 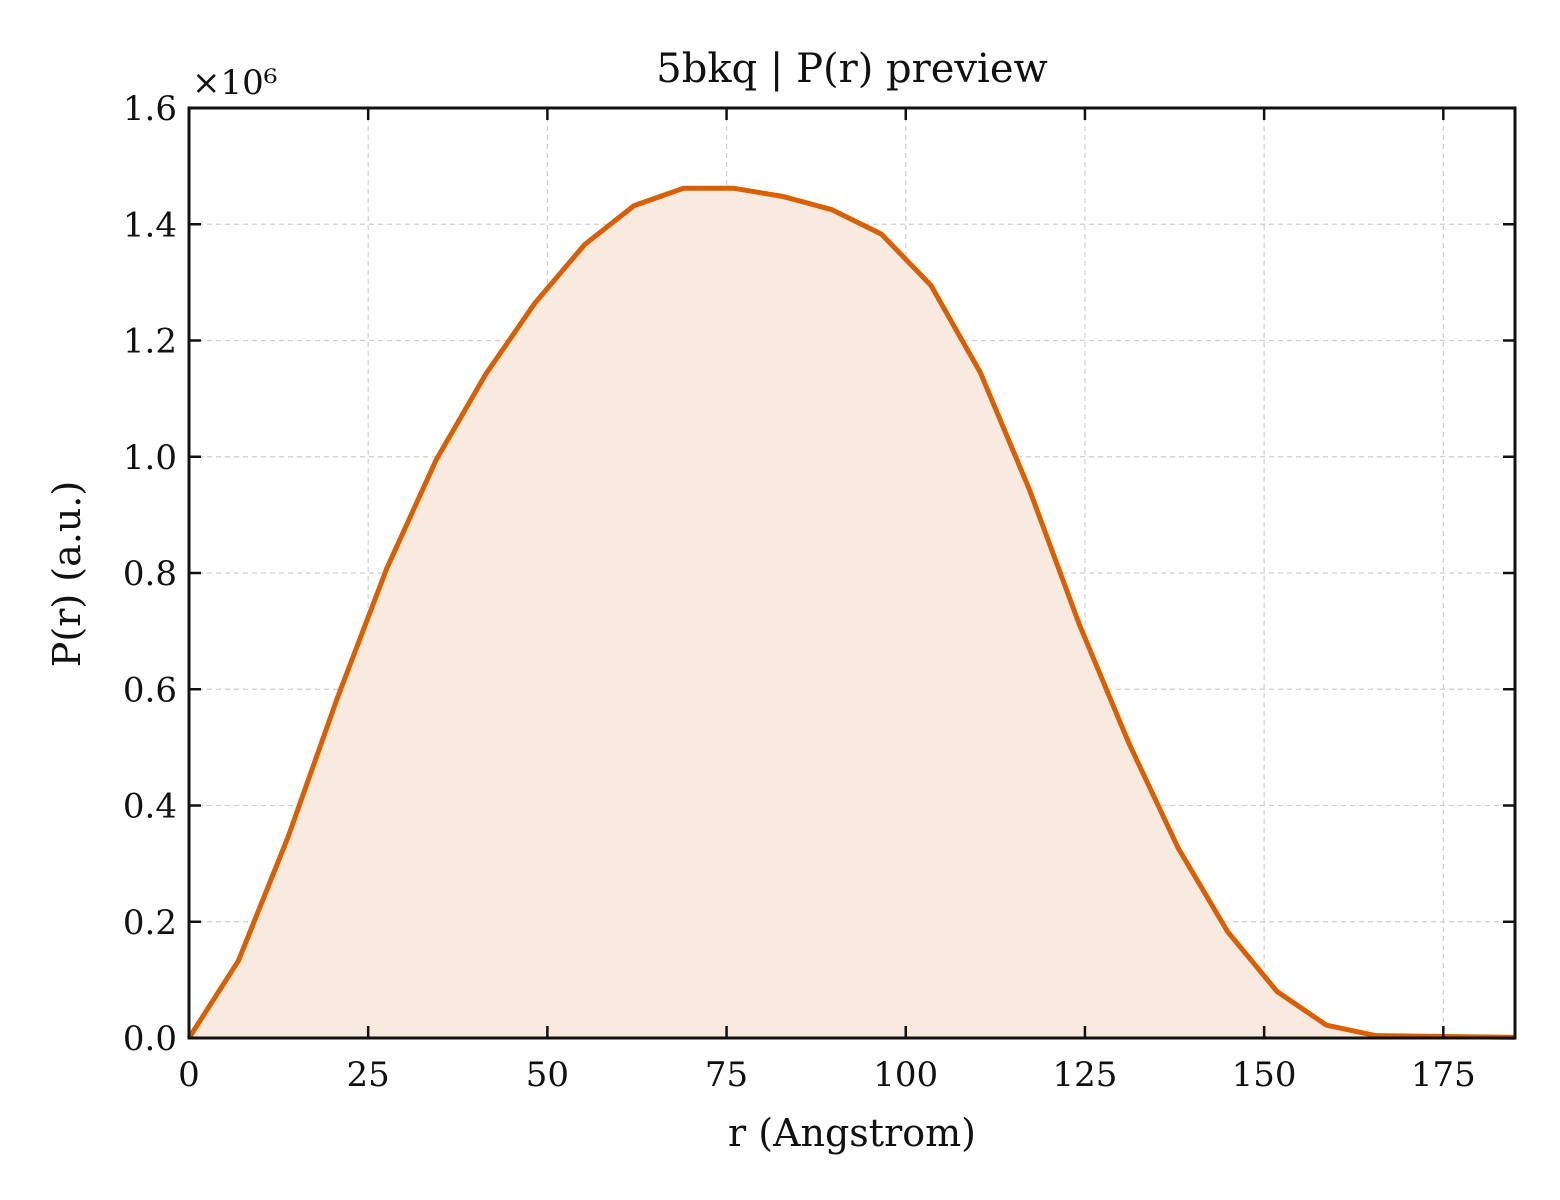 What do you see at coordinates (150, 807) in the screenshot?
I see `y-tick-label: 0.4` at bounding box center [150, 807].